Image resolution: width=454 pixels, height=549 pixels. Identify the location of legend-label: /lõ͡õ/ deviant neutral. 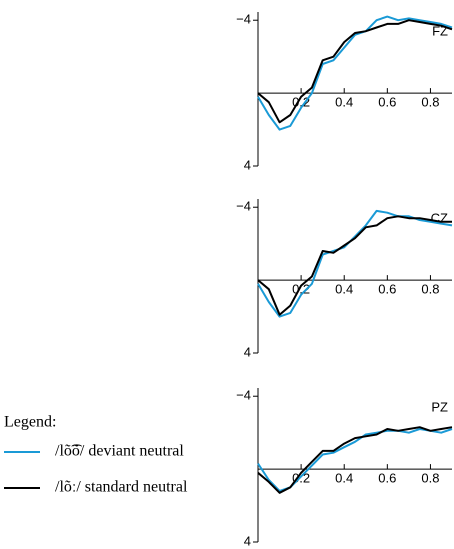
(119, 451).